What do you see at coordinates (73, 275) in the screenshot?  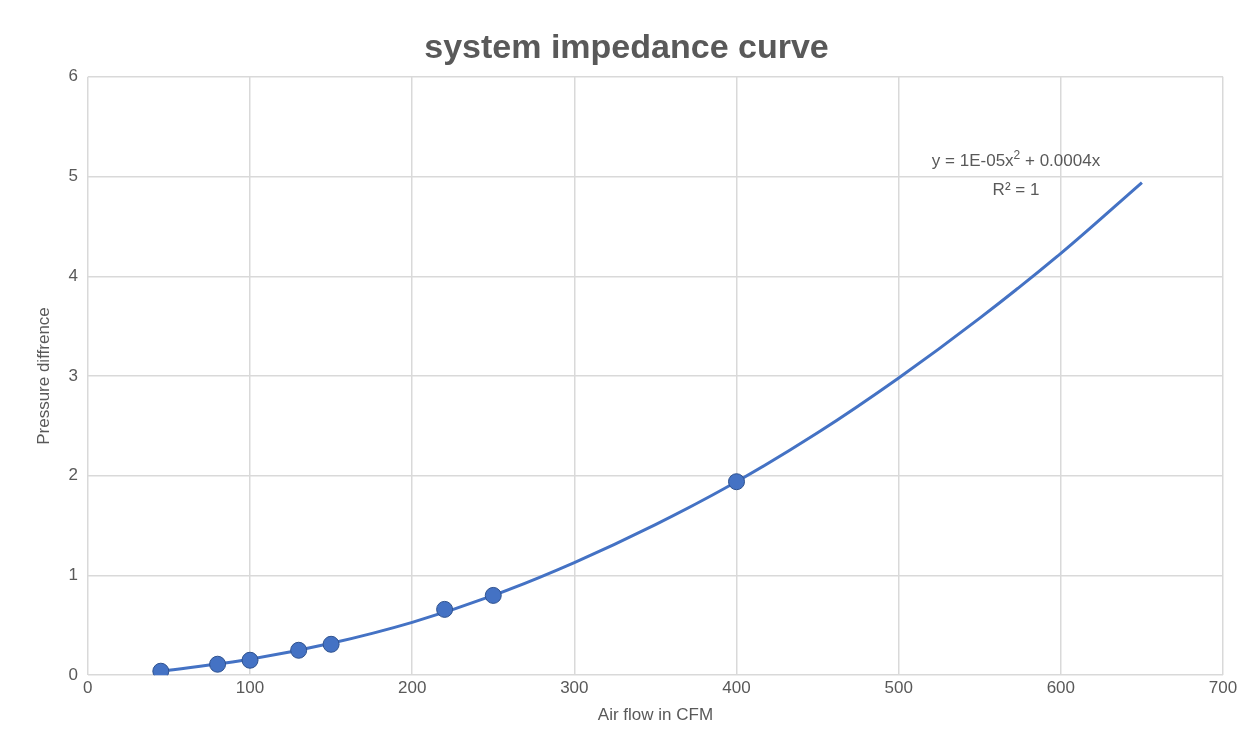 I see `y-tick-label: 4` at bounding box center [73, 275].